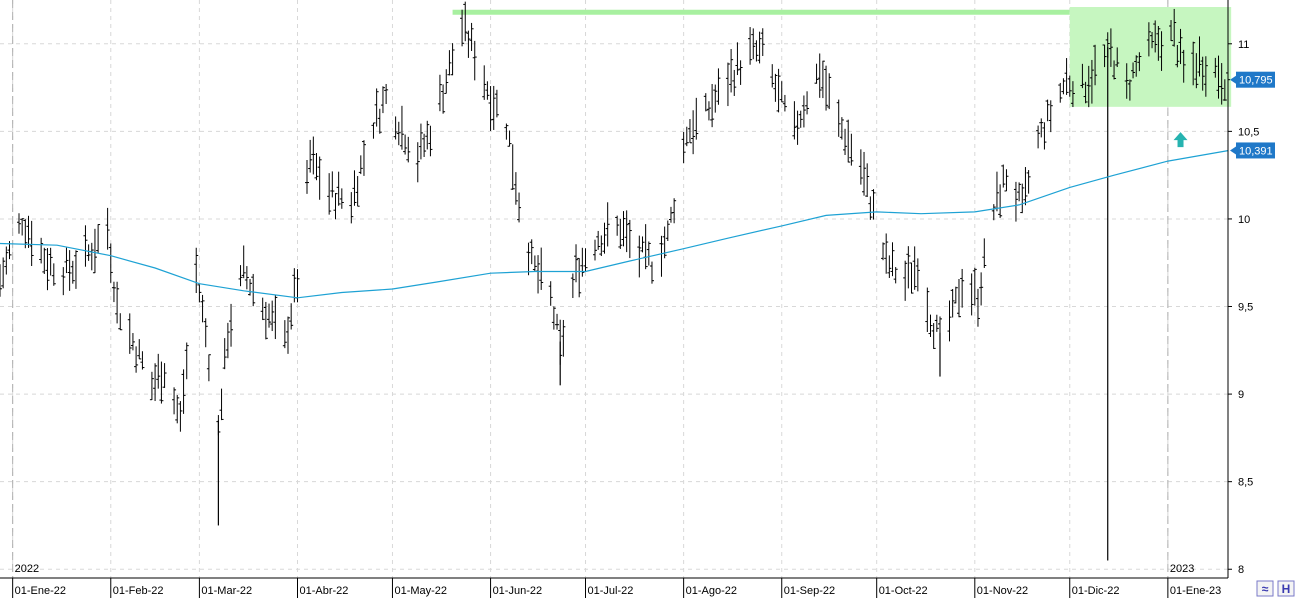 Image resolution: width=1297 pixels, height=604 pixels. I want to click on annotations, so click(842, 77).